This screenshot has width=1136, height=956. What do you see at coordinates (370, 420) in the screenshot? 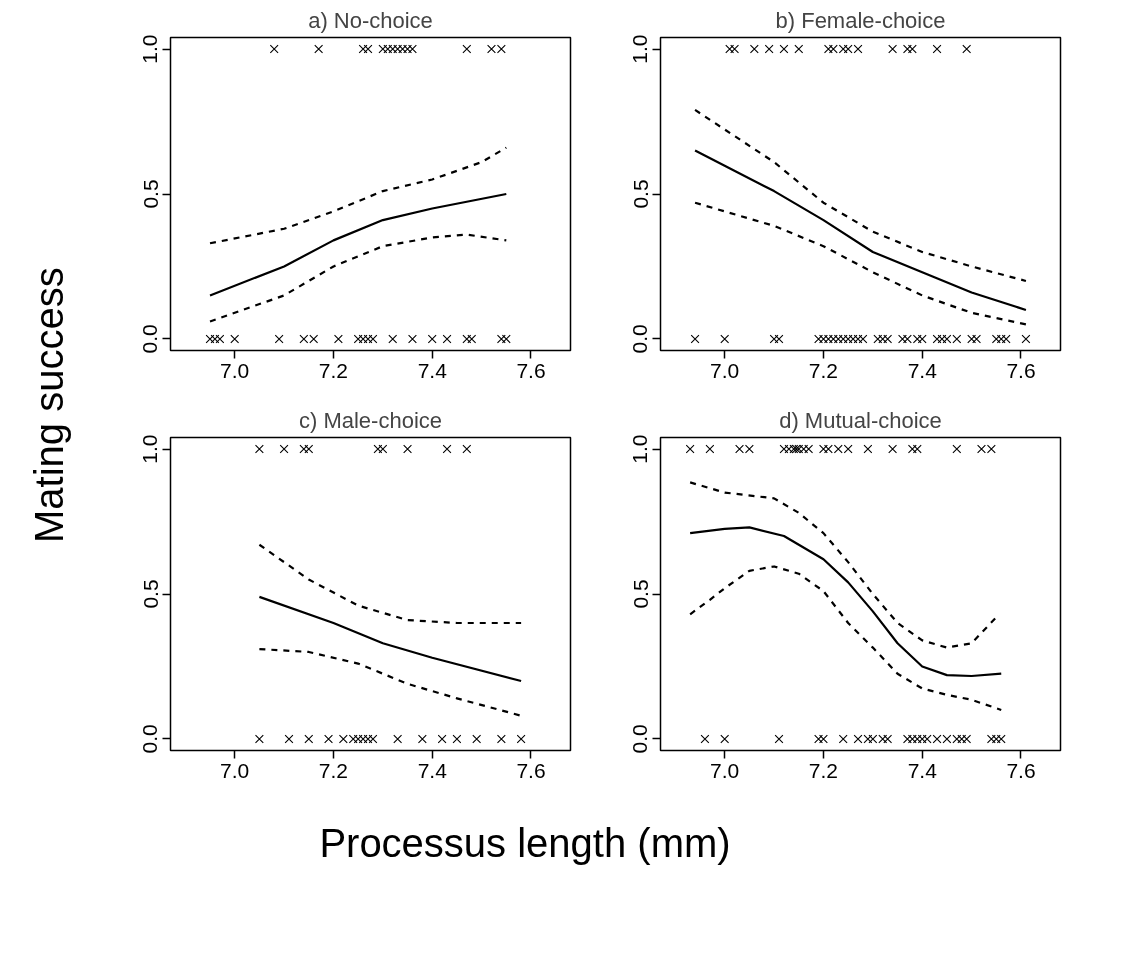
I see `chart-title: c) Male-choice` at bounding box center [370, 420].